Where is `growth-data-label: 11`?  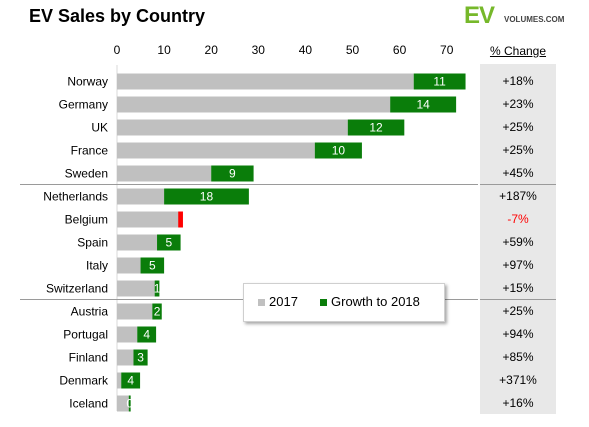 growth-data-label: 11 is located at coordinates (439, 82).